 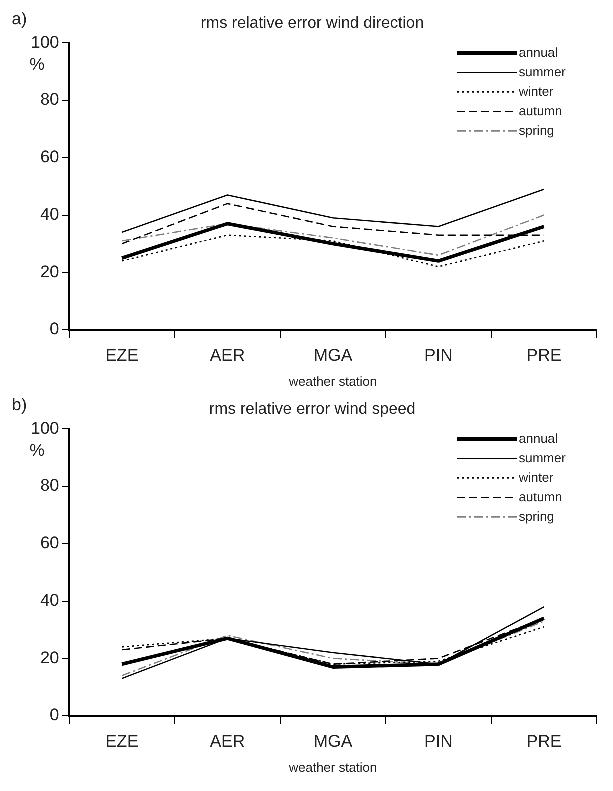 What do you see at coordinates (20, 405) in the screenshot?
I see `text: b)` at bounding box center [20, 405].